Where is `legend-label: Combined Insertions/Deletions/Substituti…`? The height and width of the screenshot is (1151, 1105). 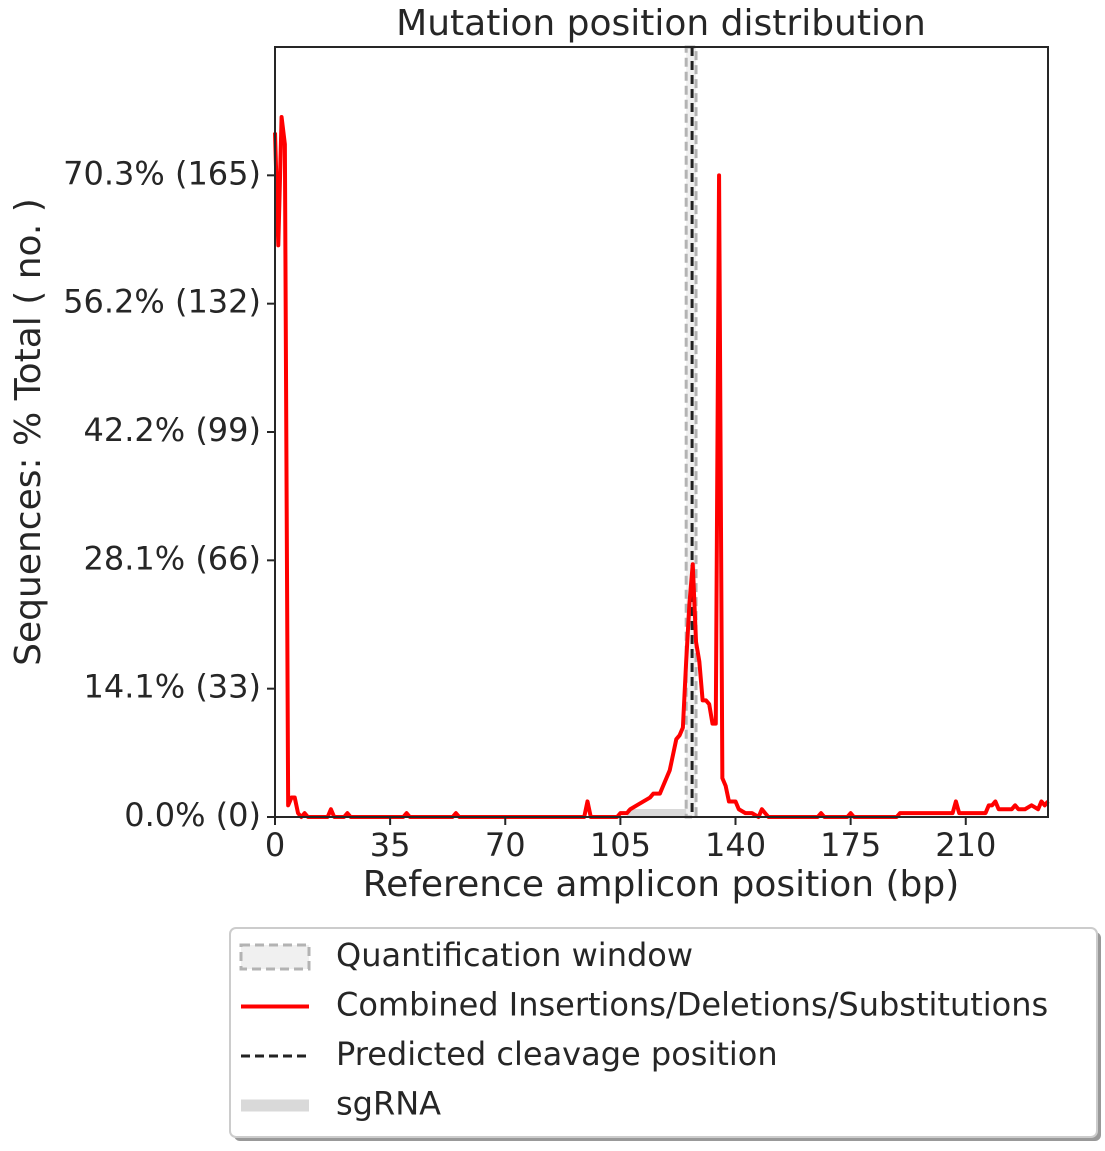
legend-label: Combined Insertions/Deletions/Substituti… is located at coordinates (692, 1005).